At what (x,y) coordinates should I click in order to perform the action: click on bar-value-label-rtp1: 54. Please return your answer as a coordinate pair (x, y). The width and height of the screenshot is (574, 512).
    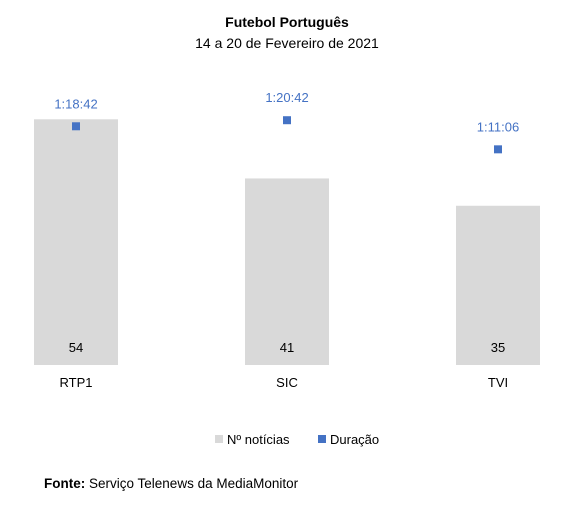
    Looking at the image, I should click on (76, 347).